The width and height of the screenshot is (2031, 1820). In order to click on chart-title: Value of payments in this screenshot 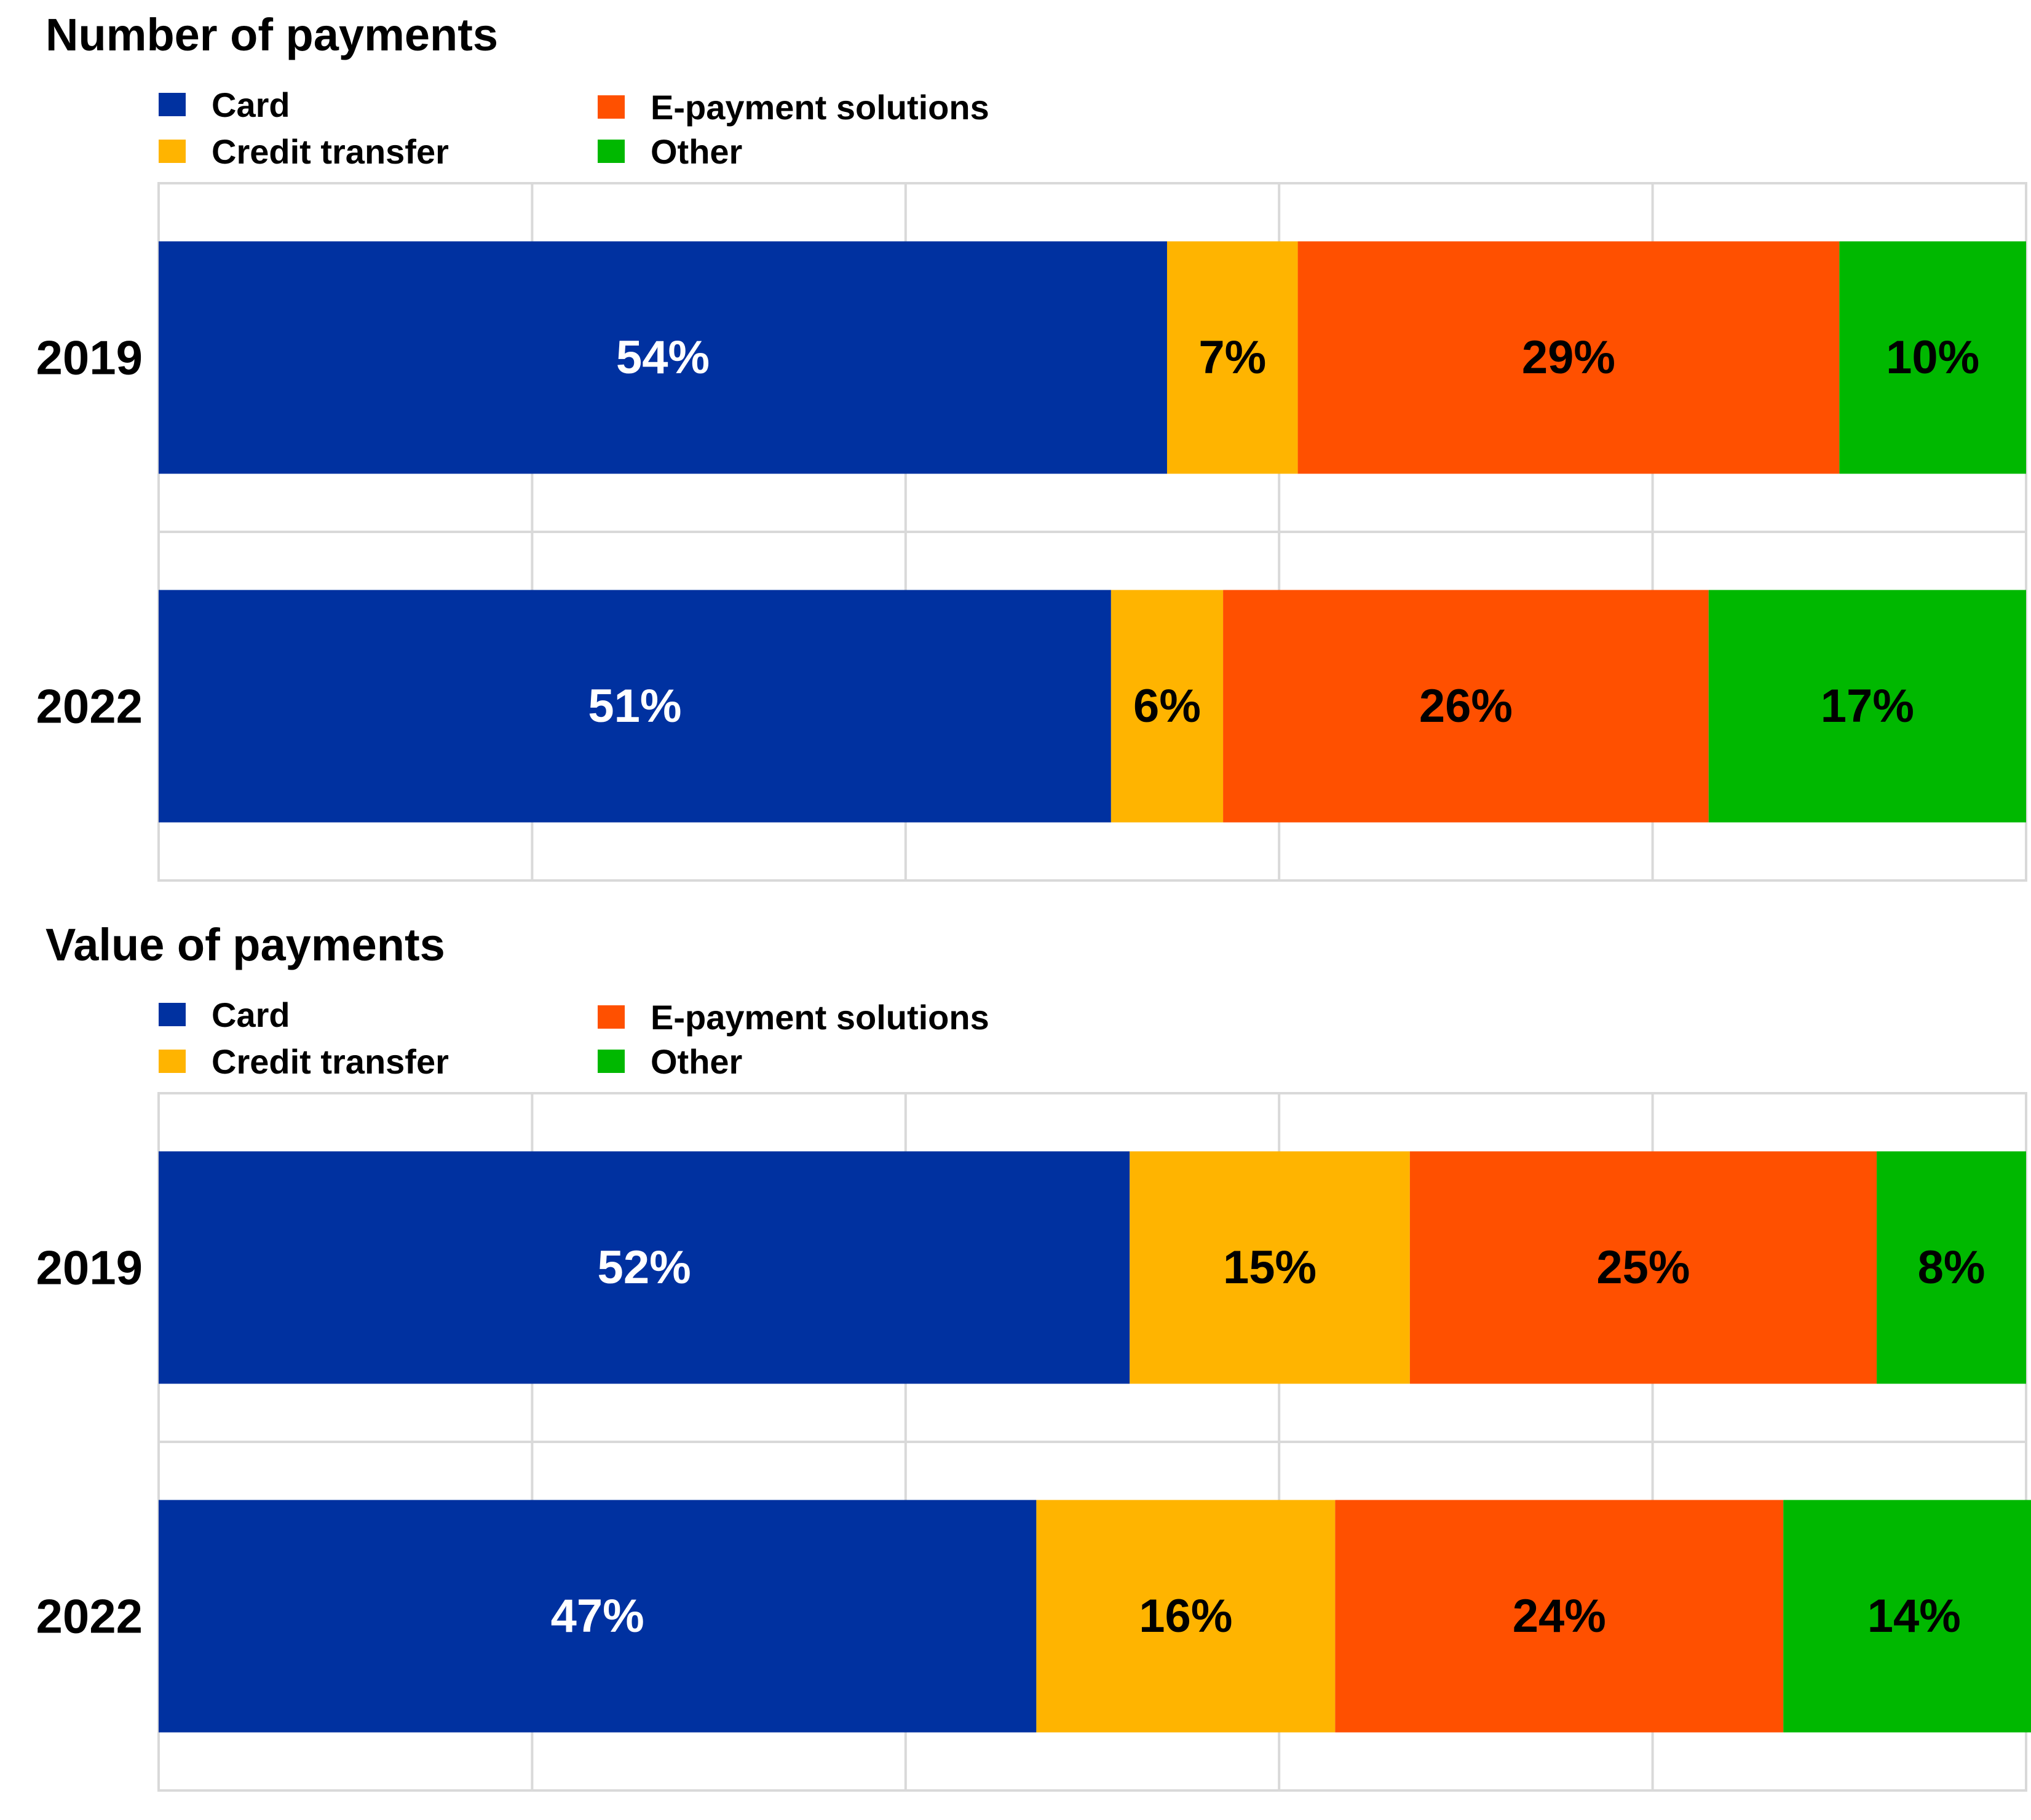, I will do `click(245, 945)`.